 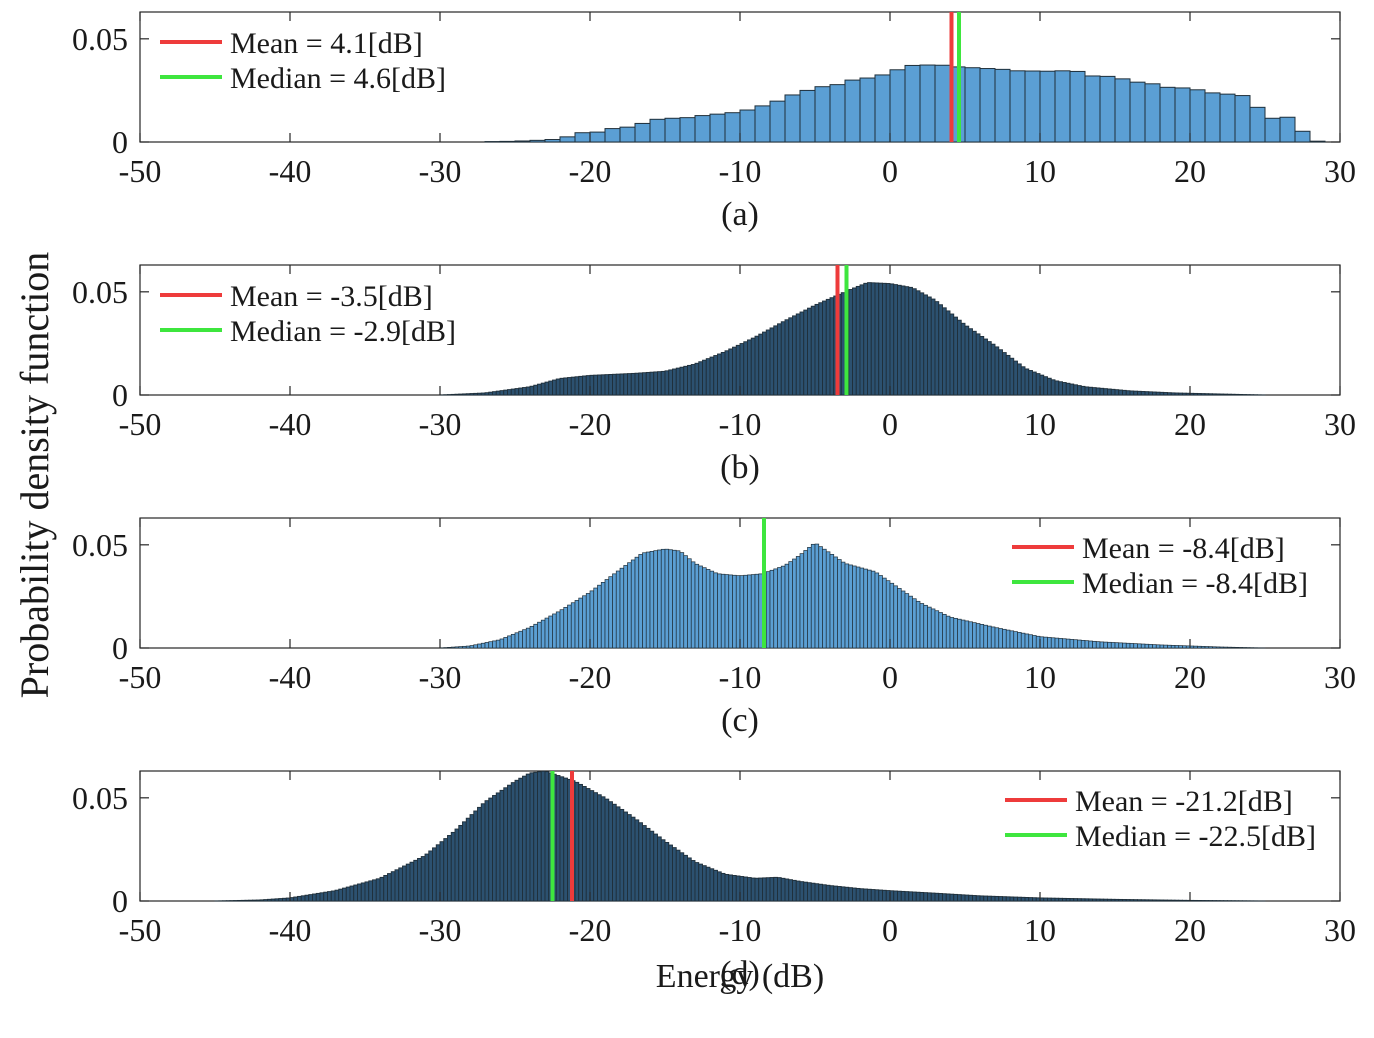 What do you see at coordinates (740, 720) in the screenshot?
I see `panel-label: (c)` at bounding box center [740, 720].